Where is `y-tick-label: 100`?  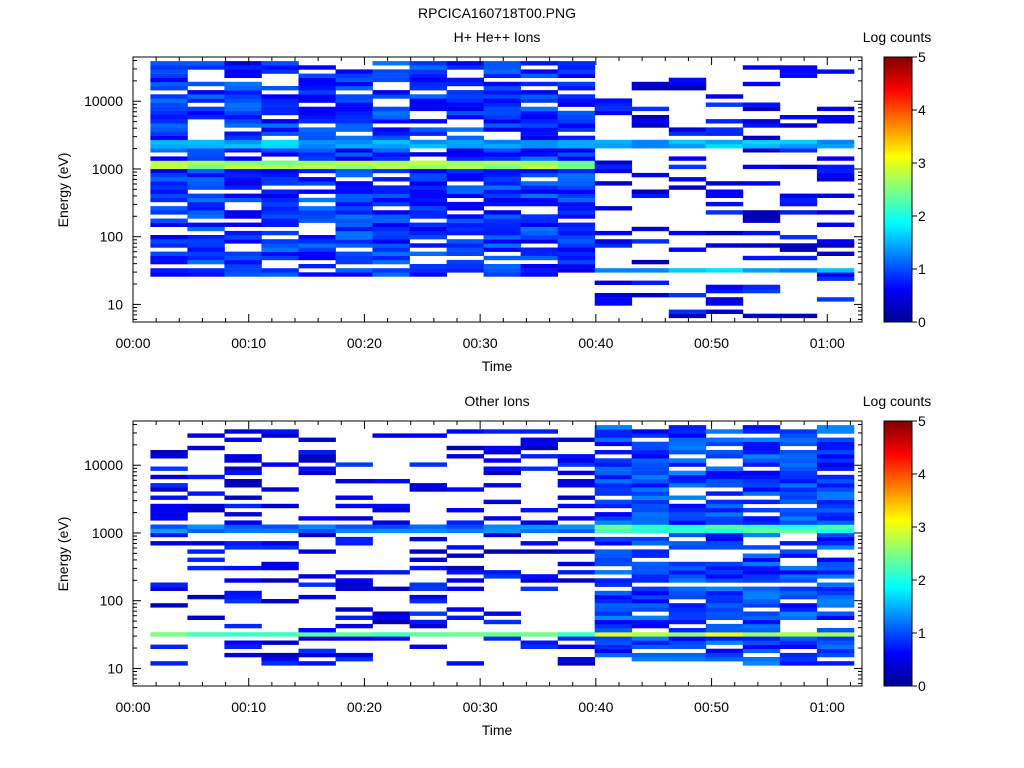
y-tick-label: 100 is located at coordinates (112, 601).